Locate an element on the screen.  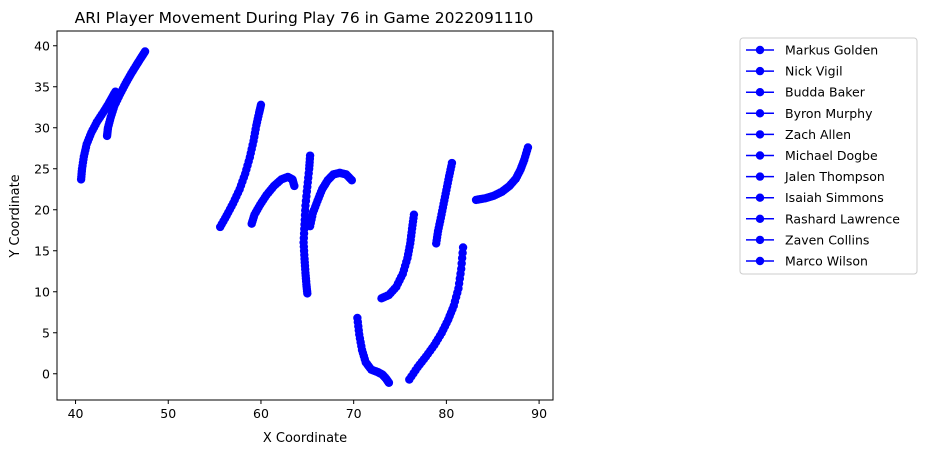
legend-item: Isaiah Simmons is located at coordinates (815, 197).